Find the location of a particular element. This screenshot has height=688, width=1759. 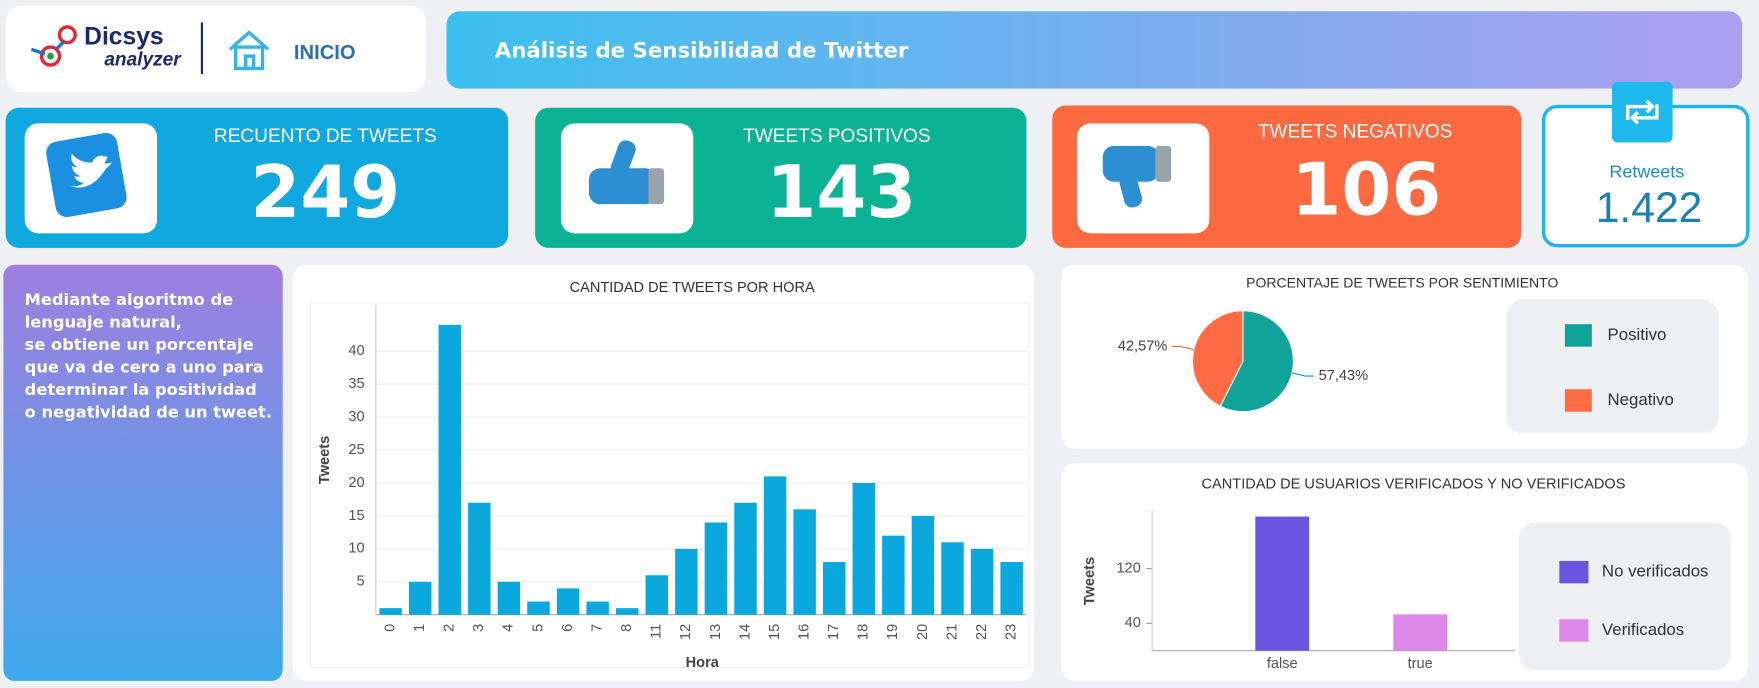

x-tick-label: 19 is located at coordinates (893, 632).